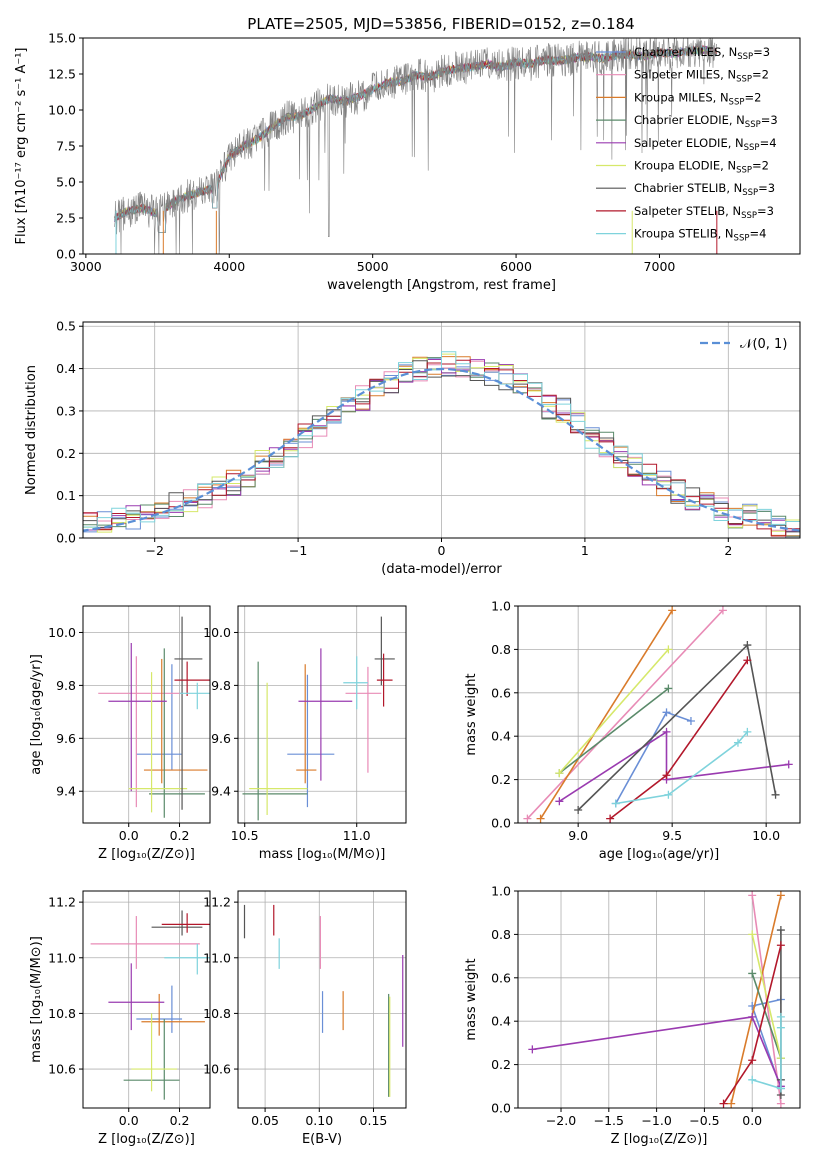 The image size is (819, 1170). I want to click on x-tick-label: 0.15, so click(374, 1120).